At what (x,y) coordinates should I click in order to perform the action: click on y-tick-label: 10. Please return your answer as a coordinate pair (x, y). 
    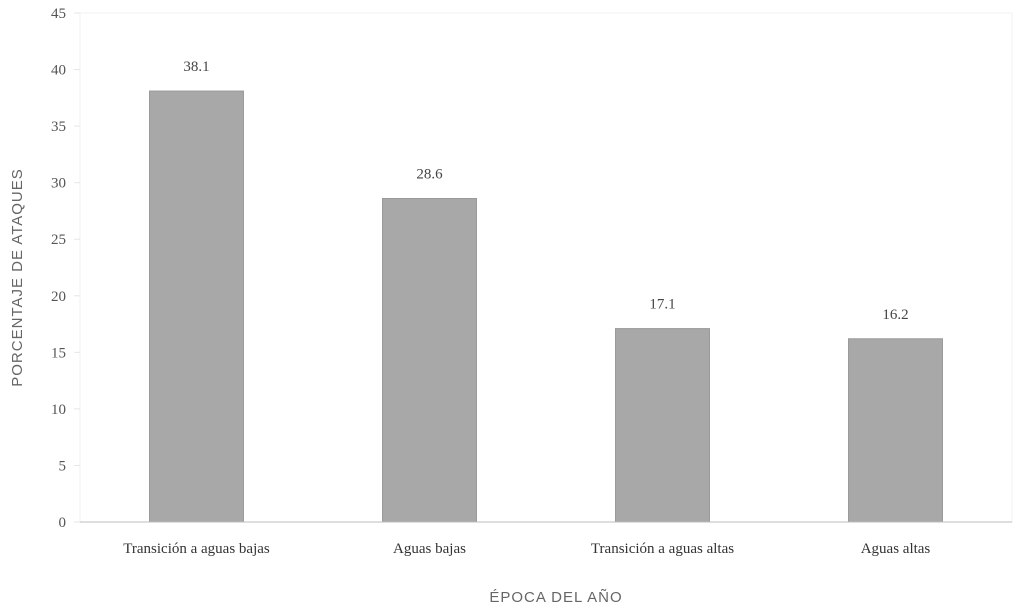
    Looking at the image, I should click on (58, 410).